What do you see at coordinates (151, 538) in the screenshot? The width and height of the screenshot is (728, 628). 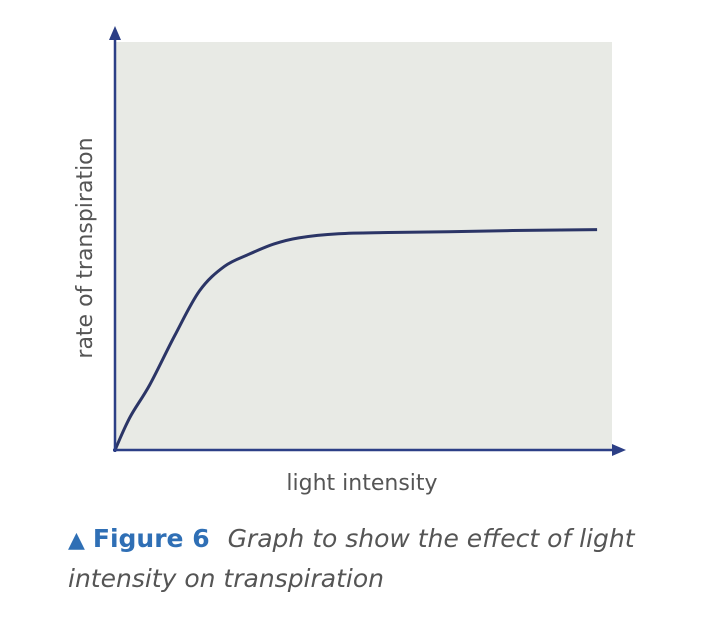 I see `figure-label: Figure 6` at bounding box center [151, 538].